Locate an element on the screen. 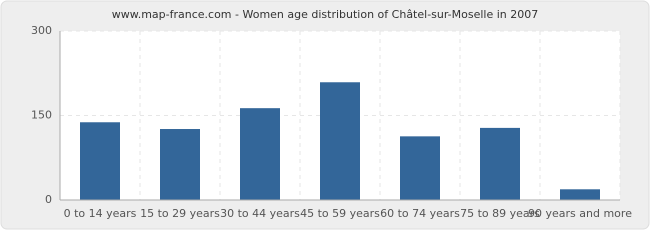  x-tick-label: 30 to 44 years is located at coordinates (260, 213).